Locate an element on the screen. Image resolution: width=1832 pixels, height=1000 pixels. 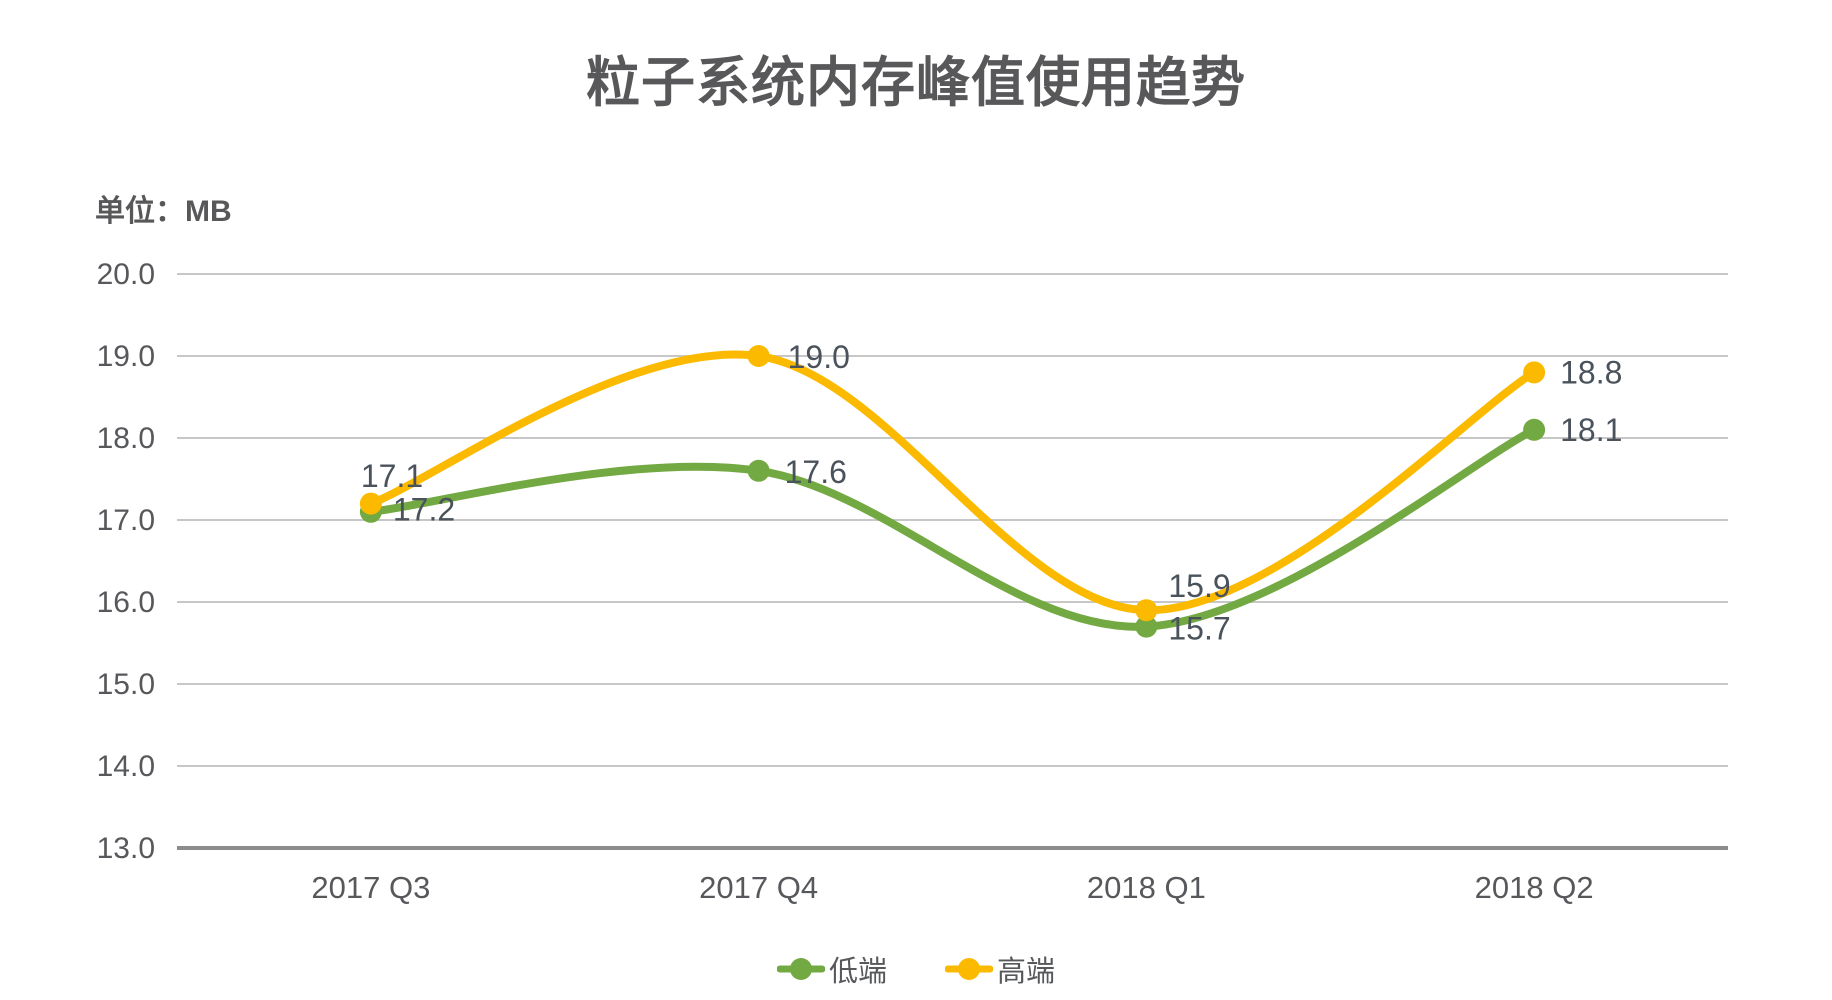
series-line is located at coordinates (952, 528).